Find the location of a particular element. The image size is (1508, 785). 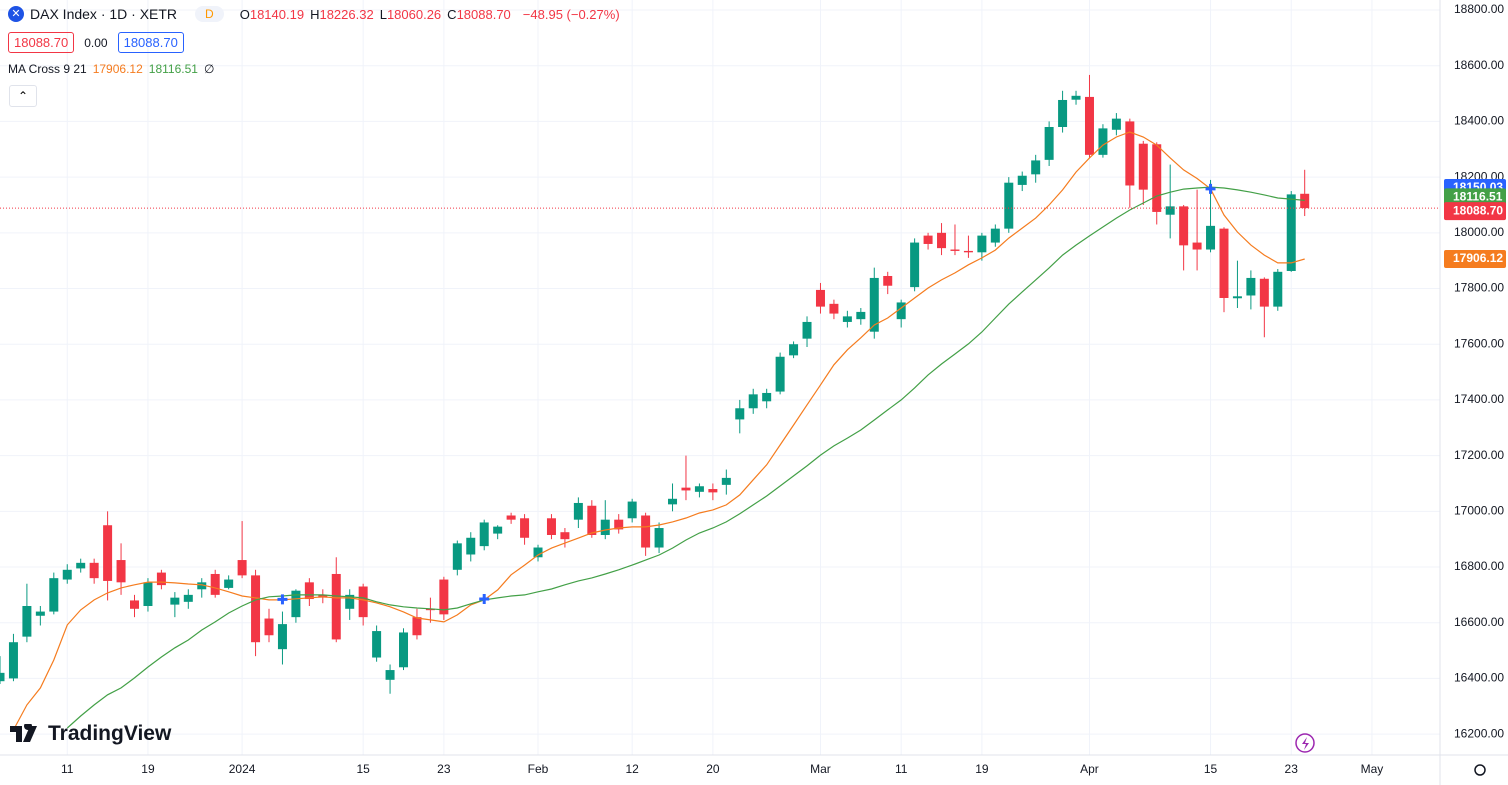

ohlc-value: 18140.19 is located at coordinates (277, 14).